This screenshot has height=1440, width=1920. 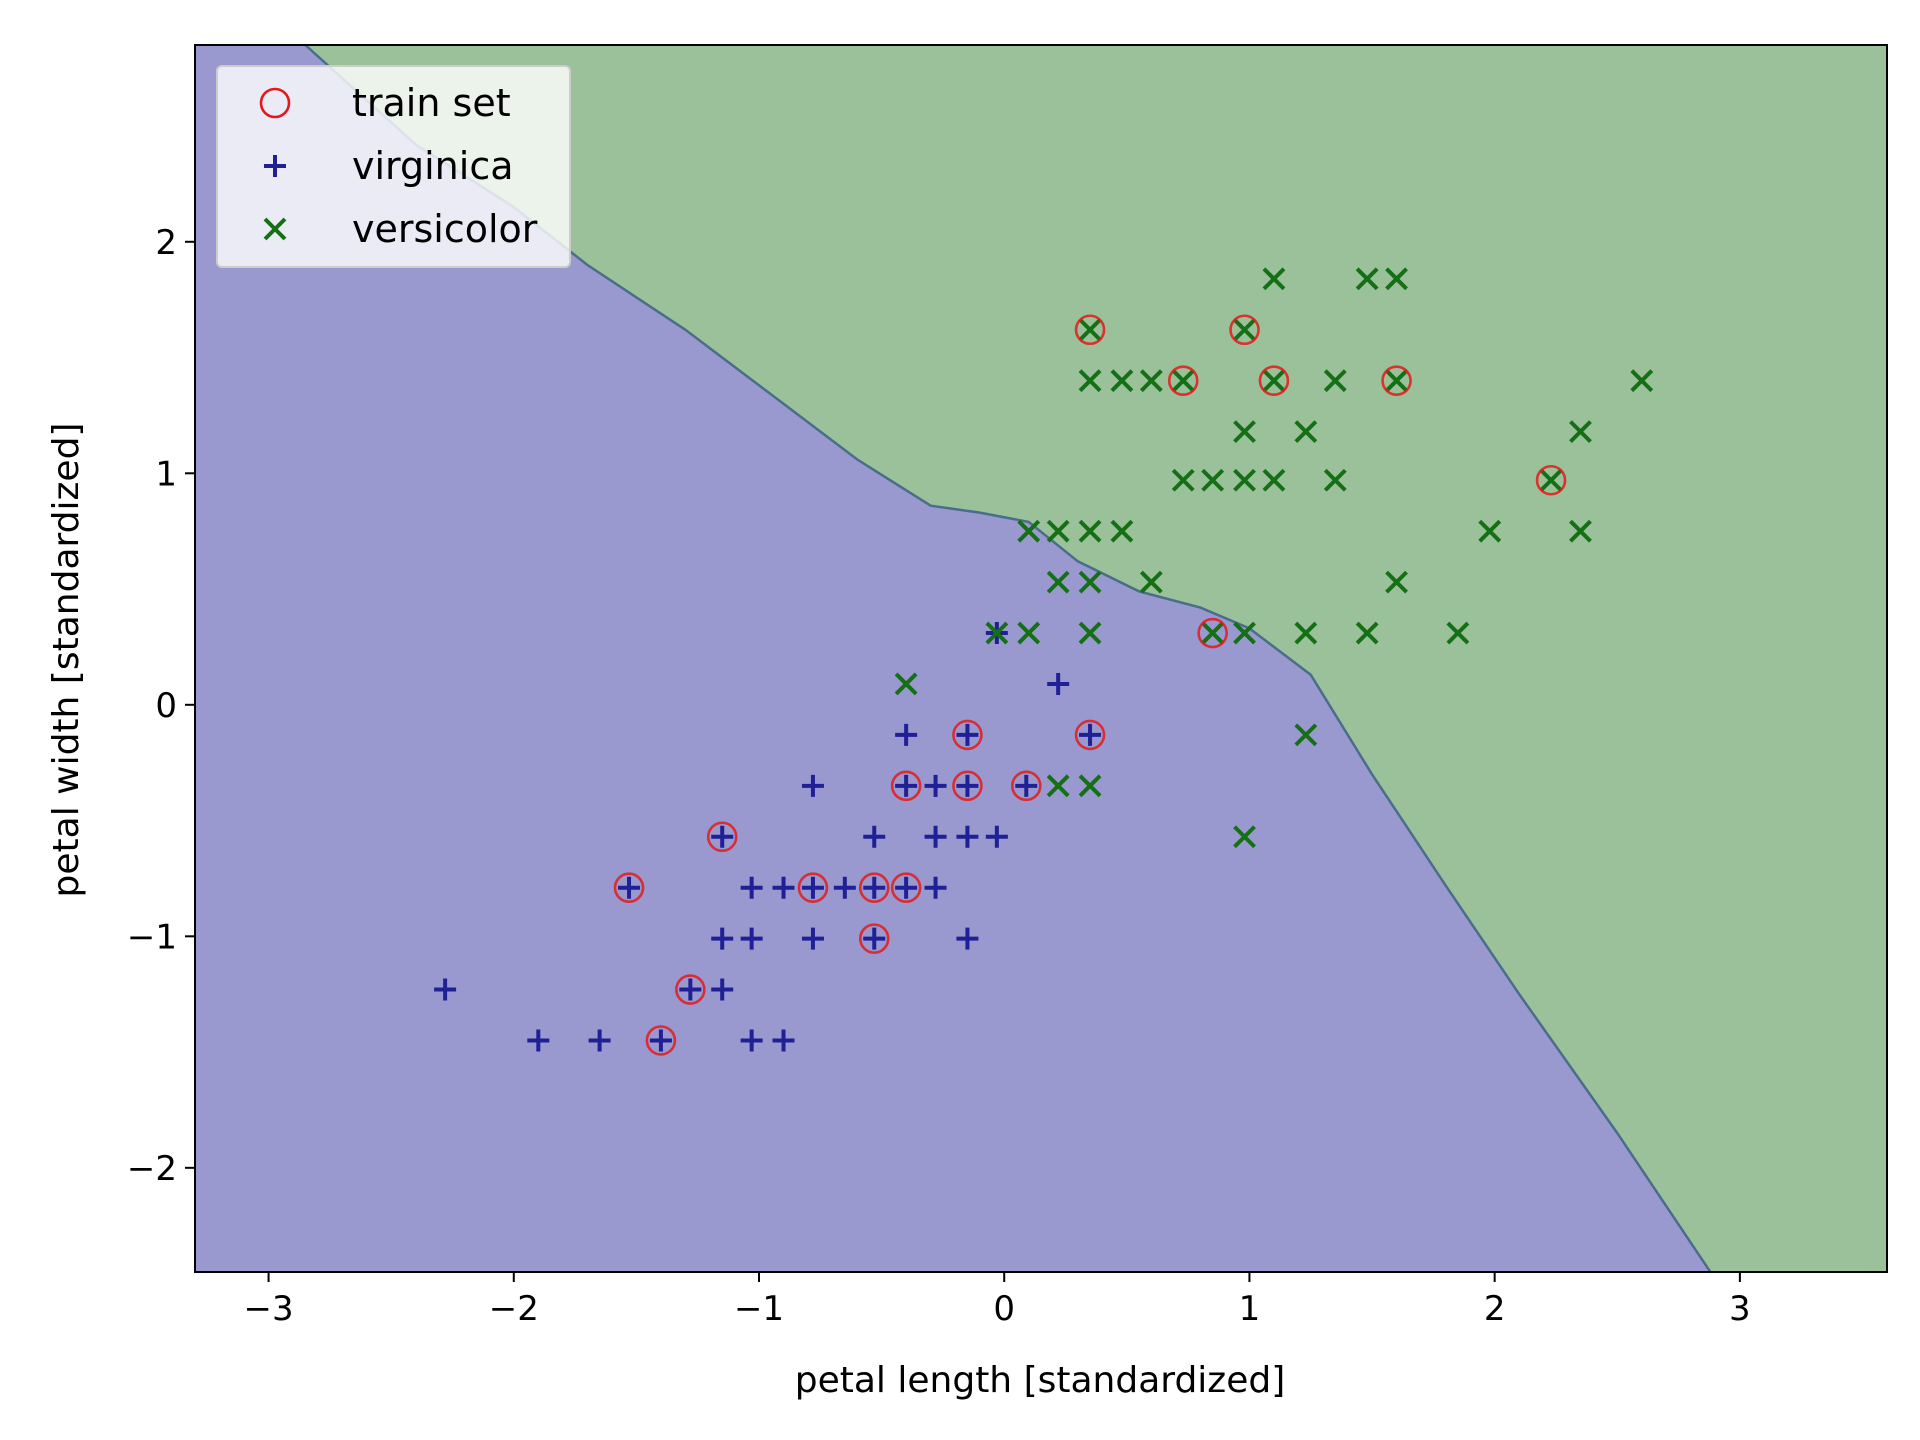 I want to click on legend-item-train-set: train set, so click(x=385, y=103).